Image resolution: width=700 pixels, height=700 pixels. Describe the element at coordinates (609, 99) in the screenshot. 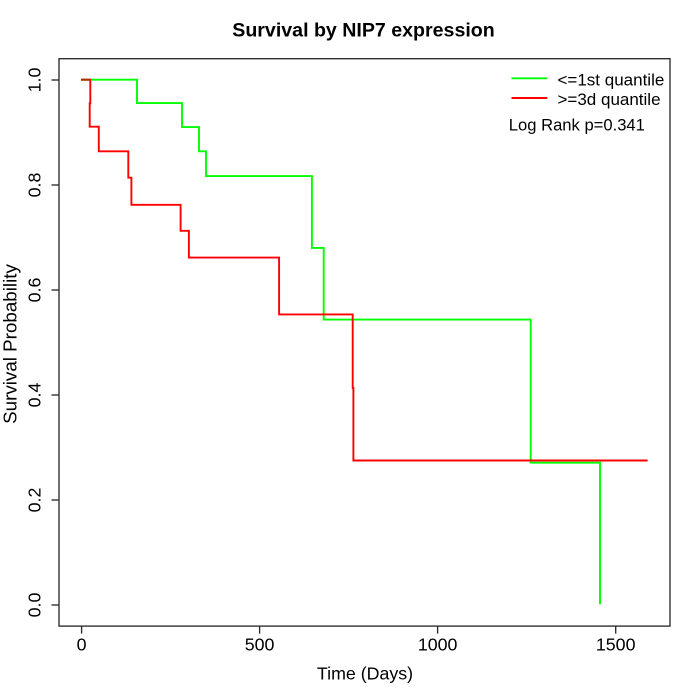

I see `svg-text: >=3d quantile` at that location.